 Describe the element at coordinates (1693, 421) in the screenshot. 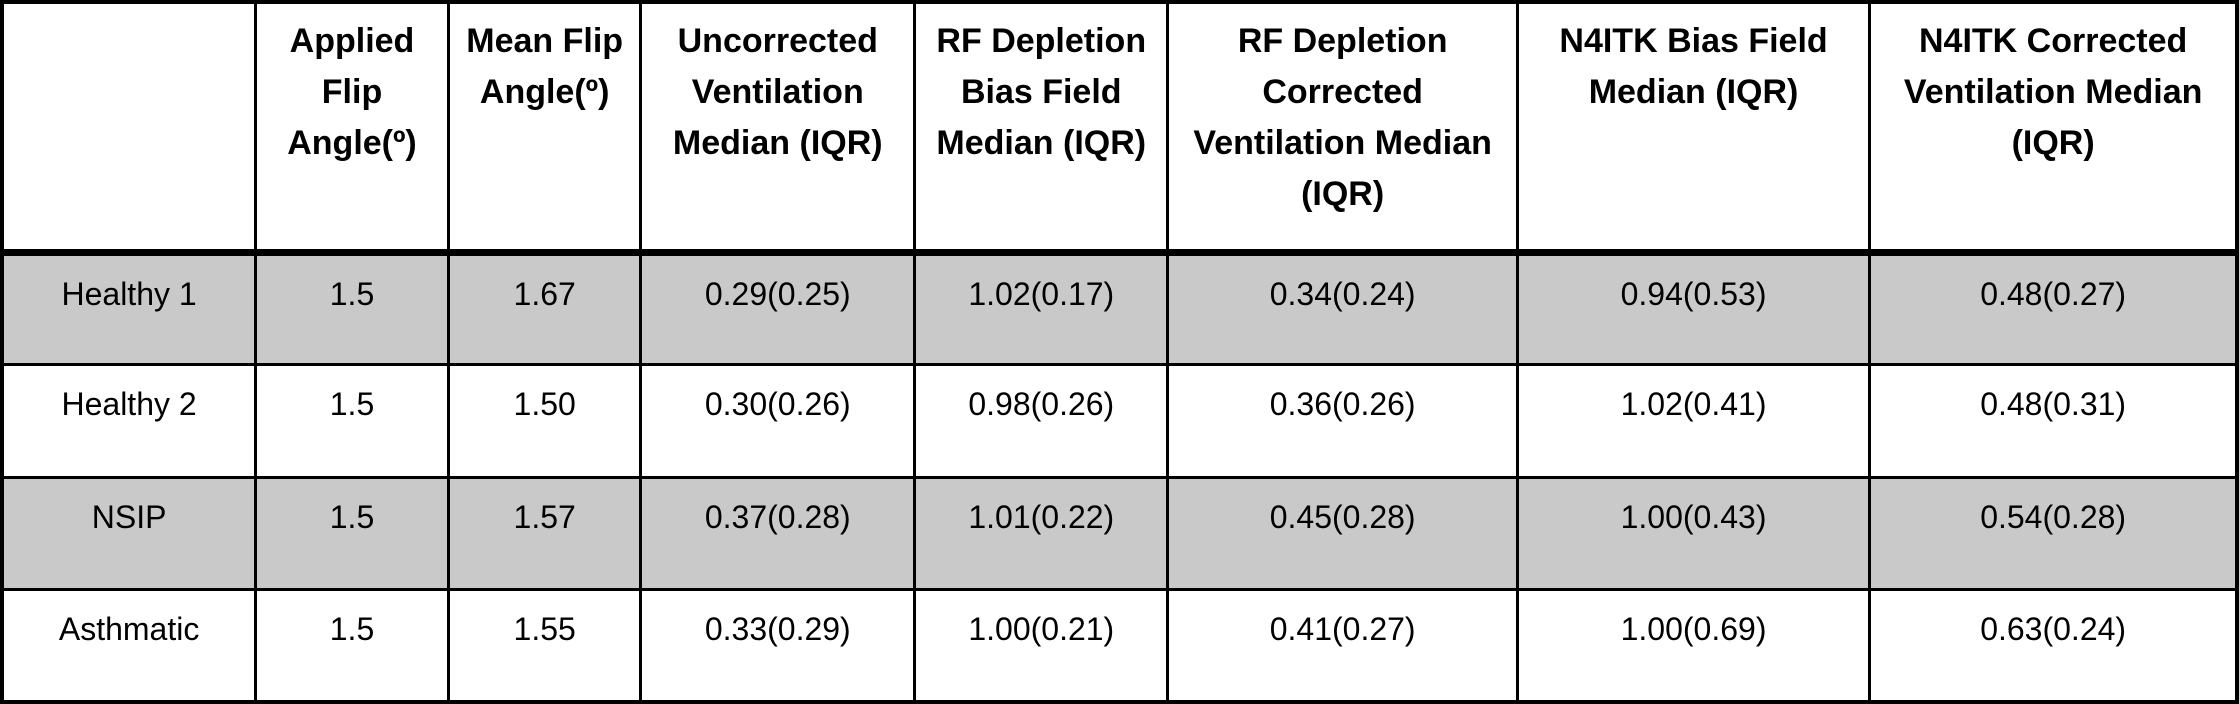

I see `cell-n4itk-bias-field: 1.02(0.41)` at that location.